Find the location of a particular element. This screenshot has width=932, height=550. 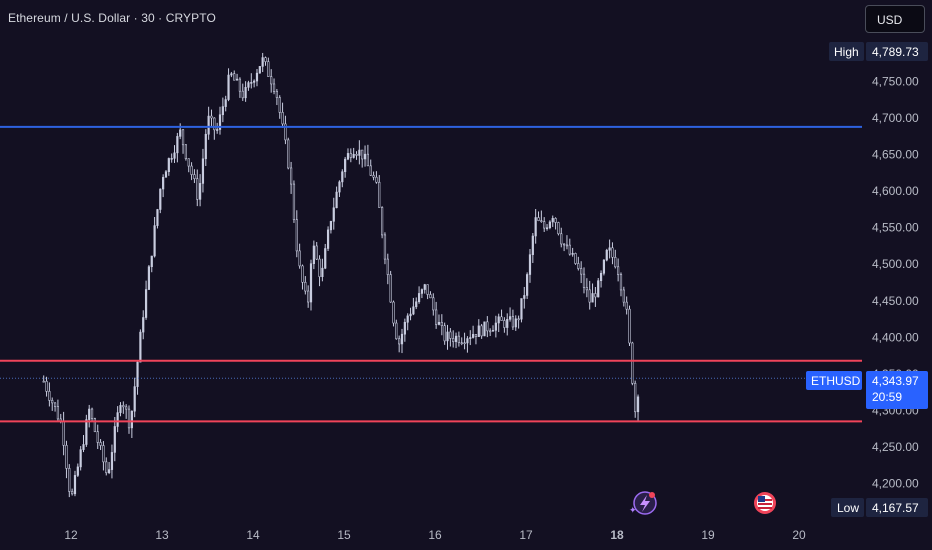

current-price: 4,343.97 is located at coordinates (895, 381).